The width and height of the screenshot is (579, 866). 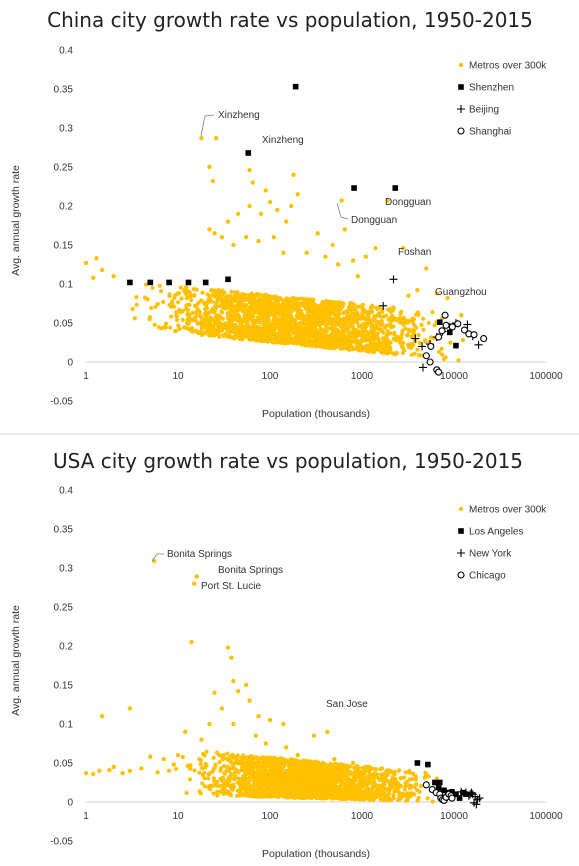 I want to click on scatter-point-square, so click(x=456, y=345).